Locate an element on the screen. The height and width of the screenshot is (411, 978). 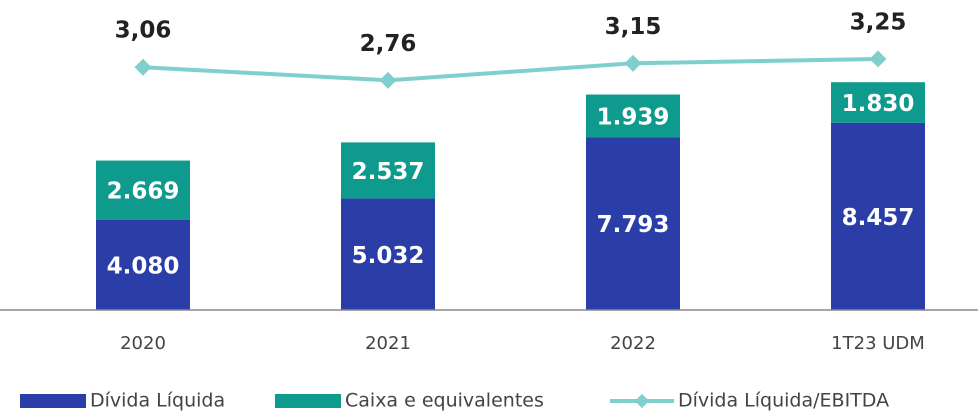
legend-label: Caixa e equivalentes is located at coordinates (444, 400).